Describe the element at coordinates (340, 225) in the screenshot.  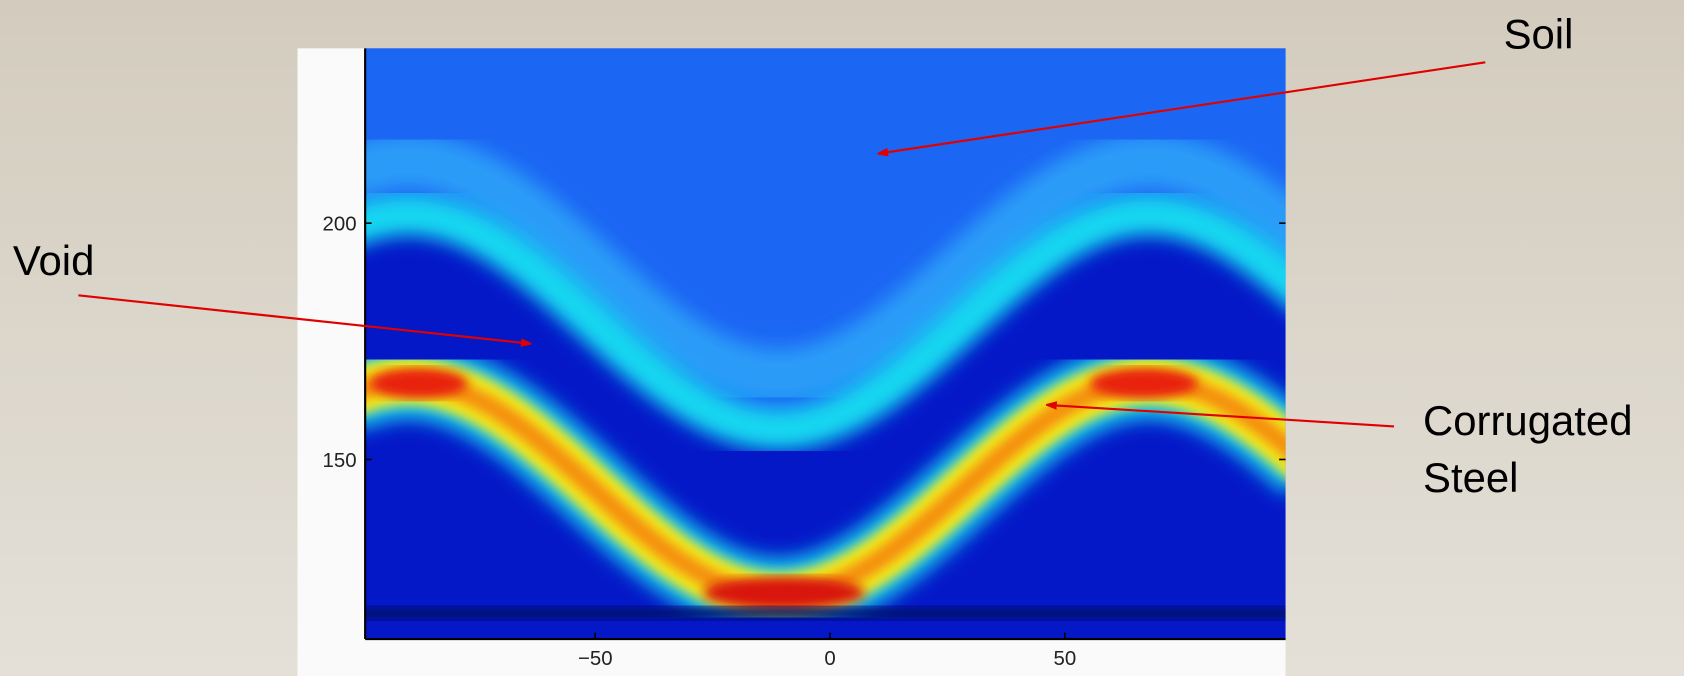
I see `y-tick-label: 200` at that location.